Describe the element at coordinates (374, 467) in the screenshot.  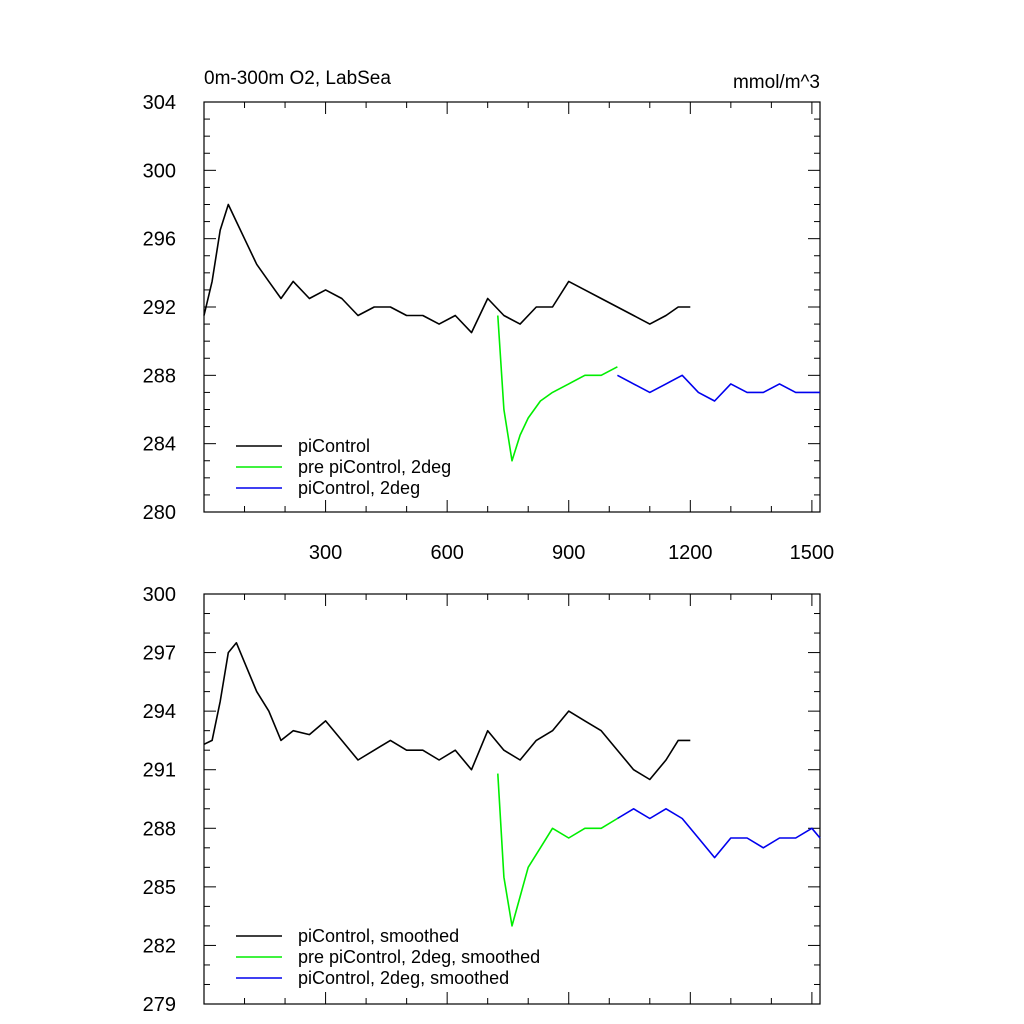
I see `legend-label: pre piControl, 2deg` at that location.